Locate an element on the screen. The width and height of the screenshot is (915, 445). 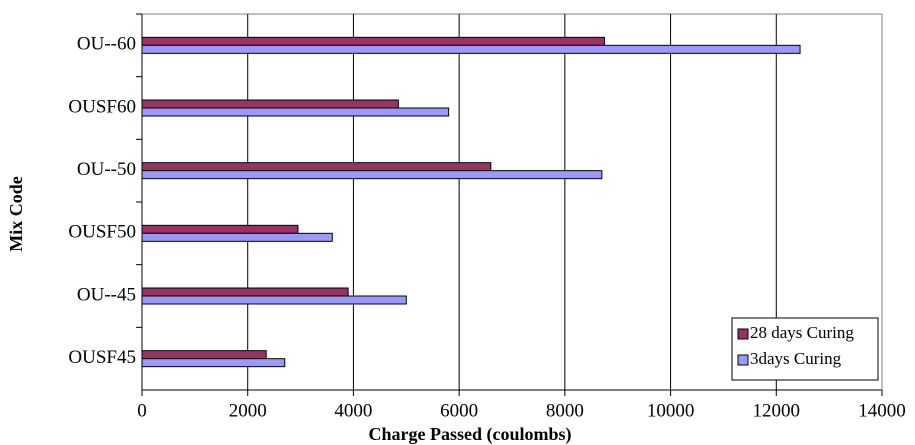
y-tick-label: OUSF45 is located at coordinates (102, 357).